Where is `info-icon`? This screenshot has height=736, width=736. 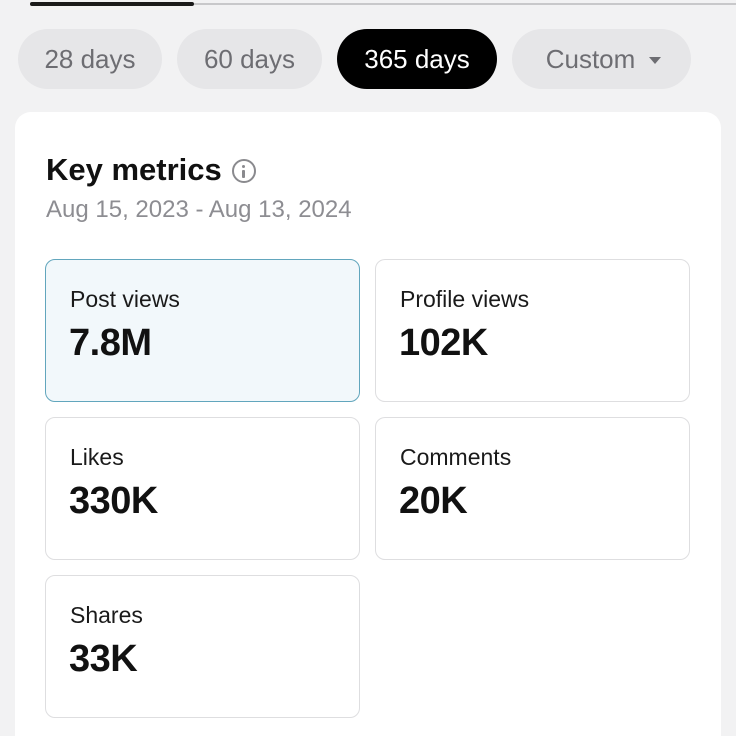 info-icon is located at coordinates (243, 171).